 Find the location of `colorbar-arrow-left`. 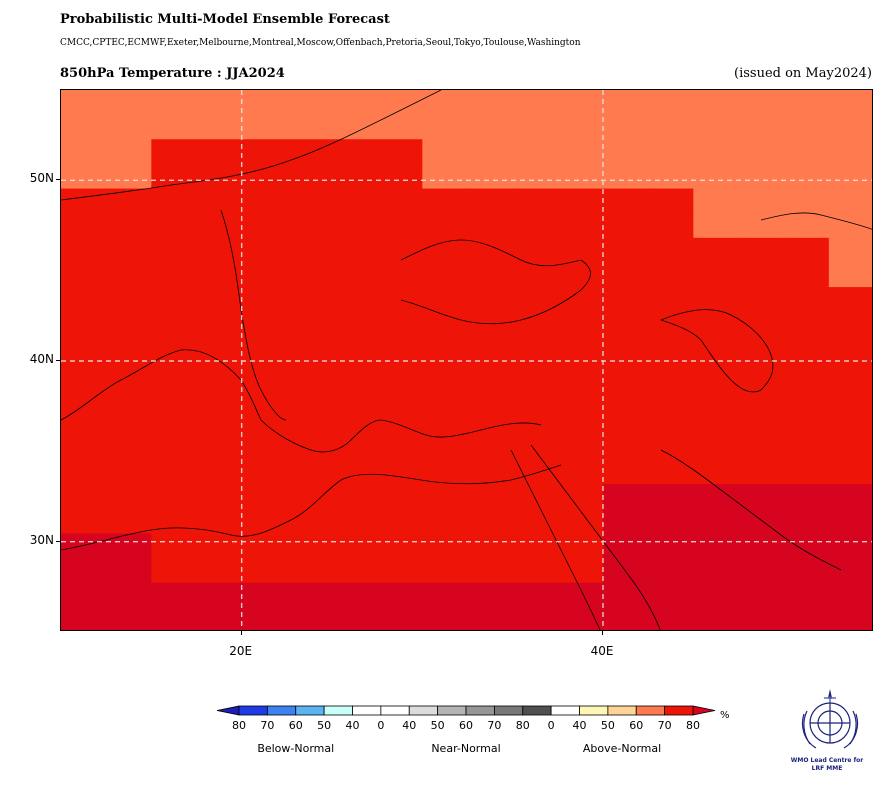

colorbar-arrow-left is located at coordinates (228, 710).